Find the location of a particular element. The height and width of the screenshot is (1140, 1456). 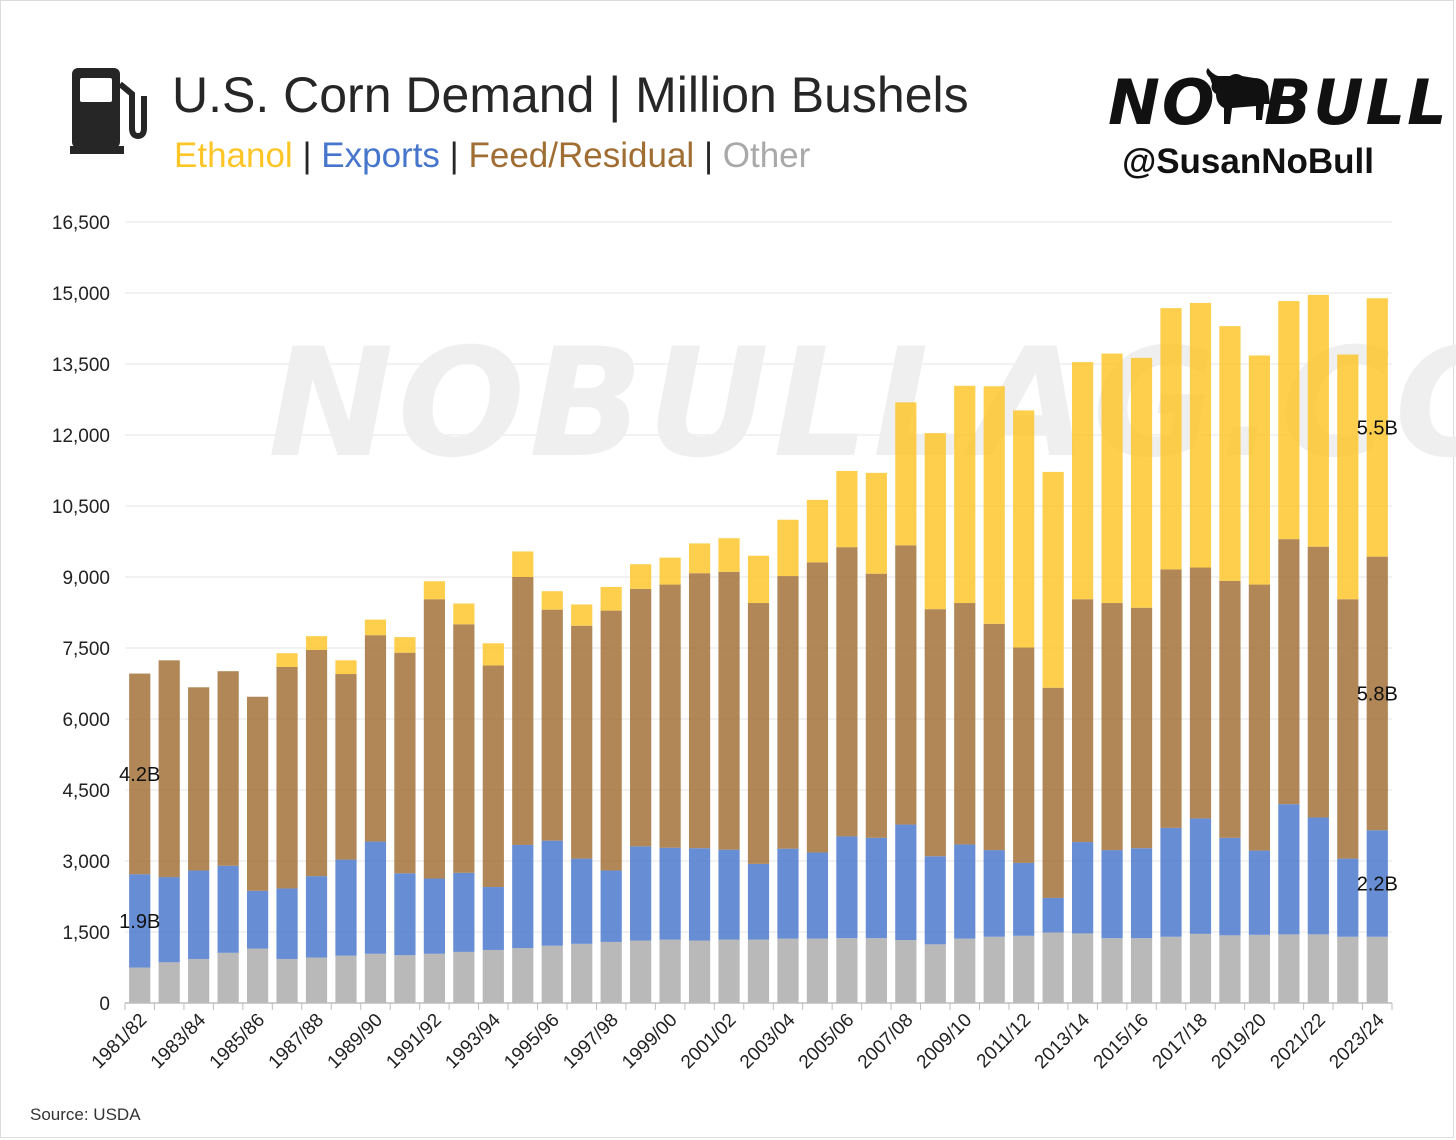

logo-text-no: NO is located at coordinates (1162, 102).